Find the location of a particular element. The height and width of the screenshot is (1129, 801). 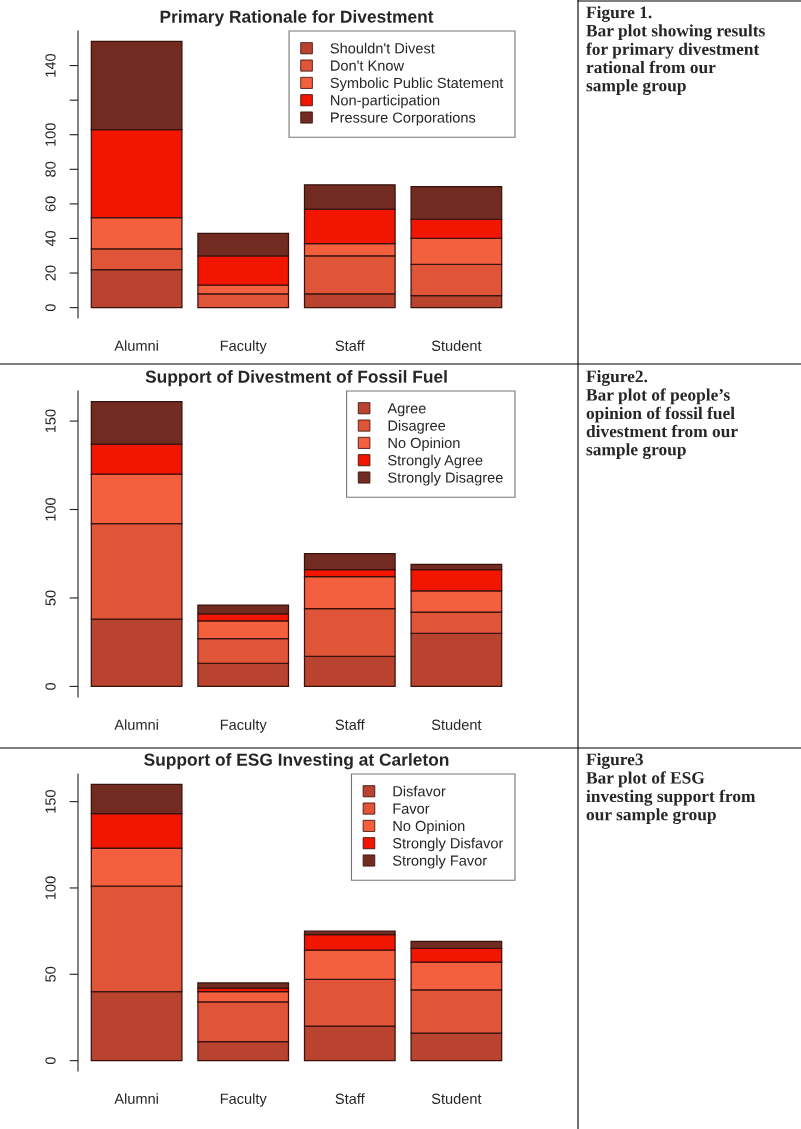

legend-label: Strongly Agree is located at coordinates (435, 461).